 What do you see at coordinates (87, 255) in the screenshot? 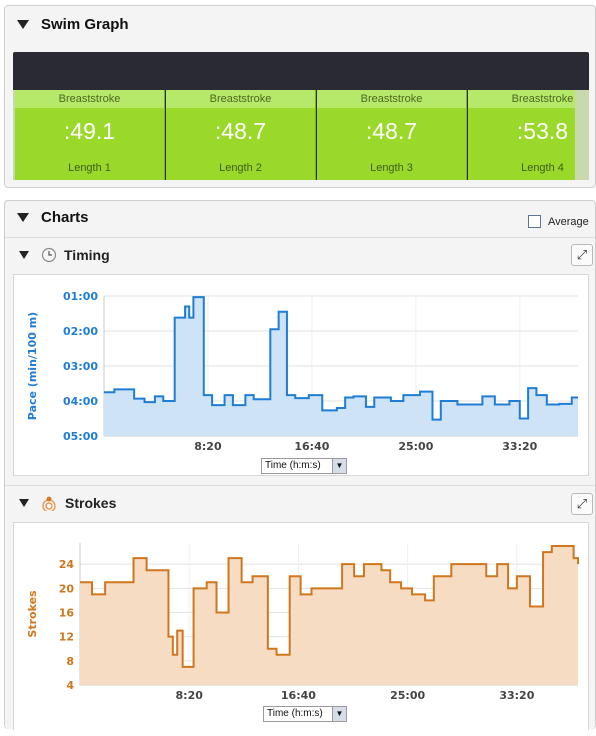
I see `timing-title: Timing` at bounding box center [87, 255].